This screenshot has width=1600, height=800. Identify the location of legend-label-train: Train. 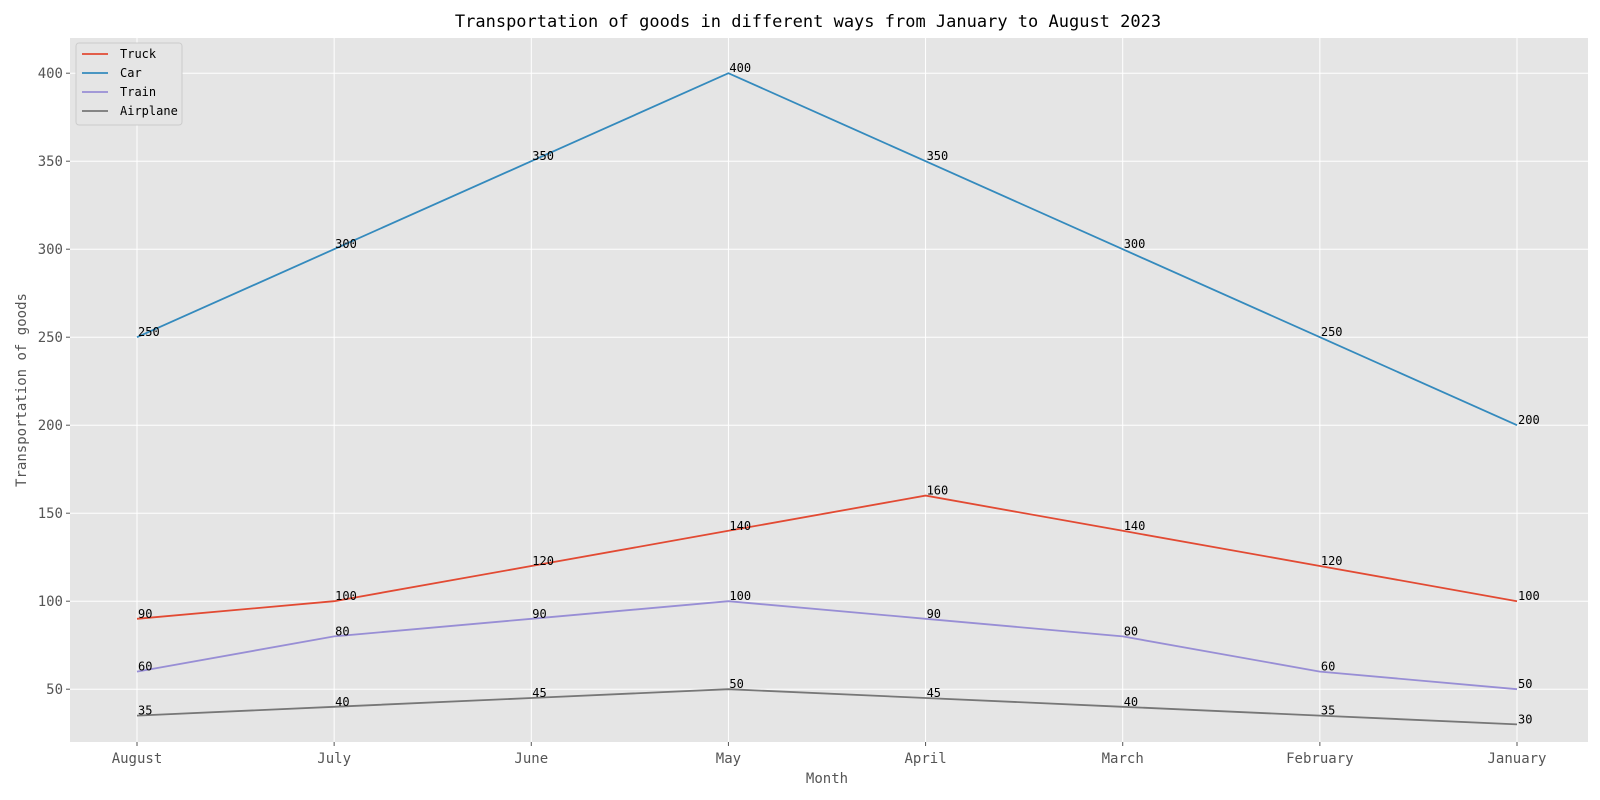
(138, 92).